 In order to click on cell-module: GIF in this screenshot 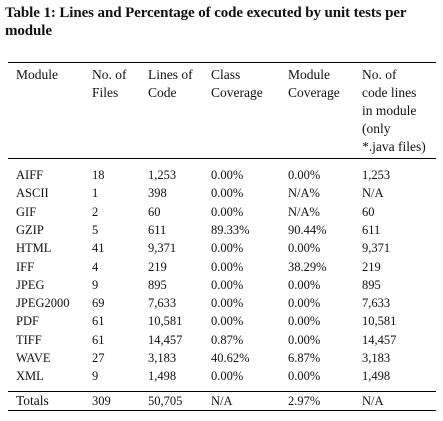, I will do `click(26, 211)`.